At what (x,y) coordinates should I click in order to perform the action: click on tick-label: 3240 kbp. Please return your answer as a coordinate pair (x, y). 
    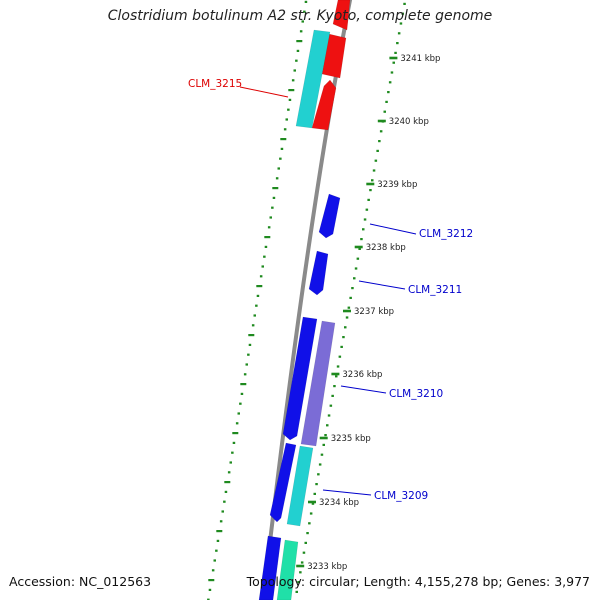
    Looking at the image, I should click on (409, 122).